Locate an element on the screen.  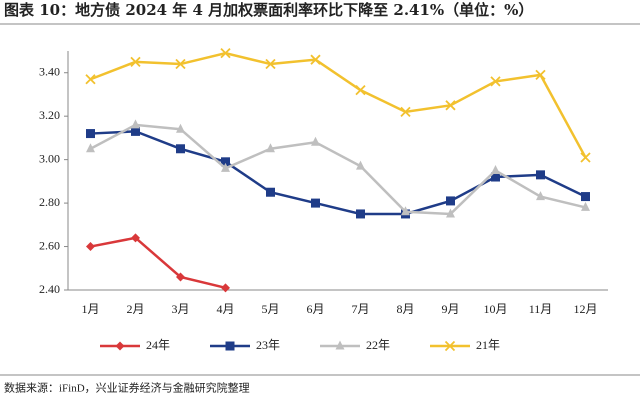
x-tick-label: 5月 is located at coordinates (270, 309).